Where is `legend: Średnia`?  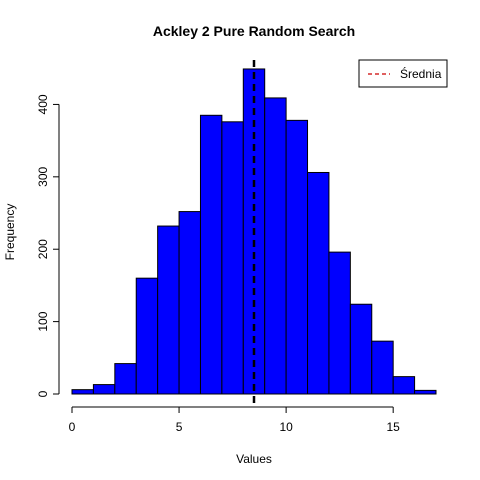
legend: Średnia is located at coordinates (403, 73).